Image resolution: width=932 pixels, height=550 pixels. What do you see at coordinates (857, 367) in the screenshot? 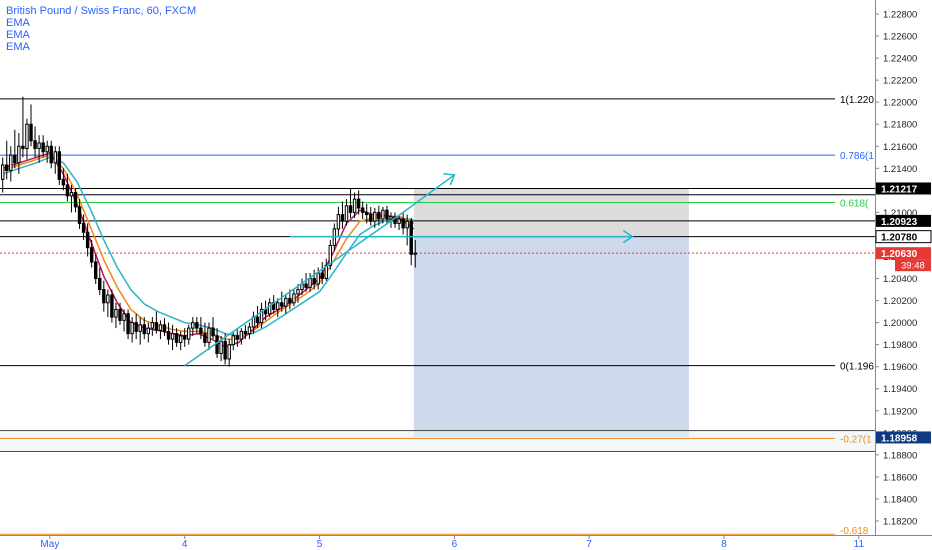
I see `fib-level-label: 0(1.196` at bounding box center [857, 367].